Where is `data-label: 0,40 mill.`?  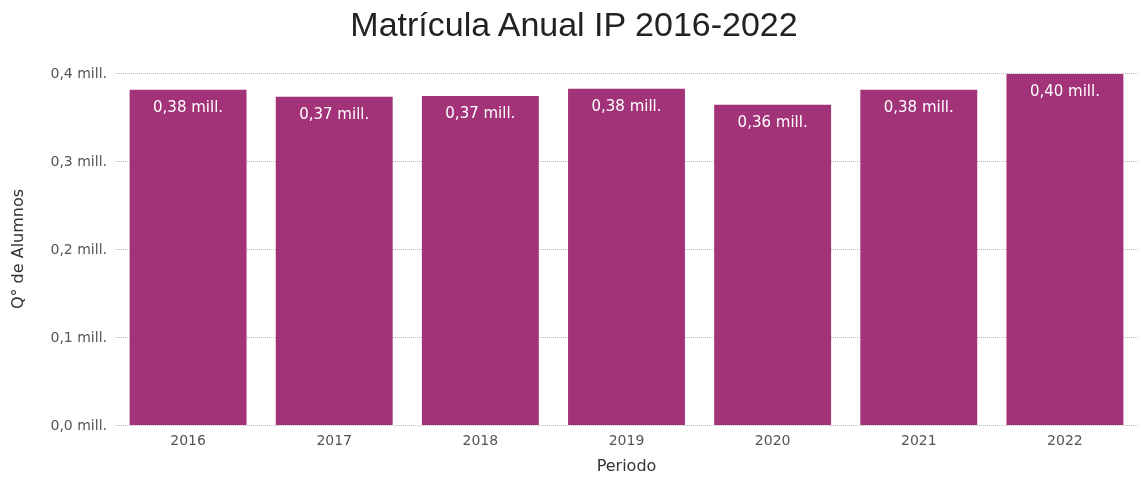 data-label: 0,40 mill. is located at coordinates (1064, 91).